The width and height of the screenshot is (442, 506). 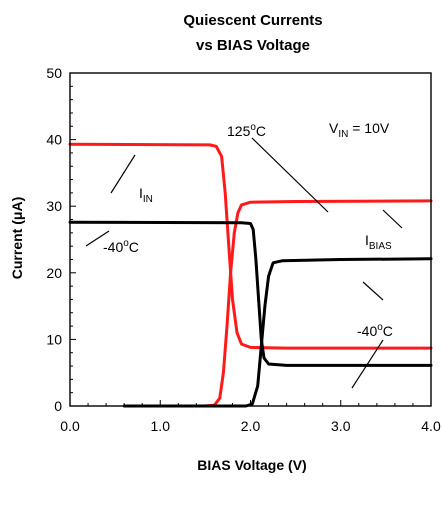 I want to click on x-tick-label: 4.0, so click(x=431, y=426).